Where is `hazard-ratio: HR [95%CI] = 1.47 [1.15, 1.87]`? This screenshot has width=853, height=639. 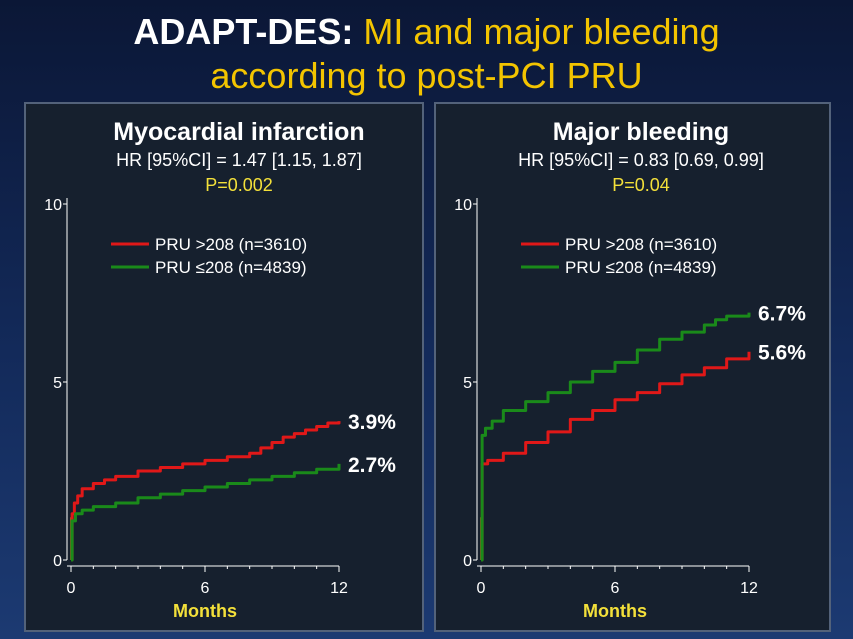 hazard-ratio: HR [95%CI] = 1.47 [1.15, 1.87] is located at coordinates (239, 160).